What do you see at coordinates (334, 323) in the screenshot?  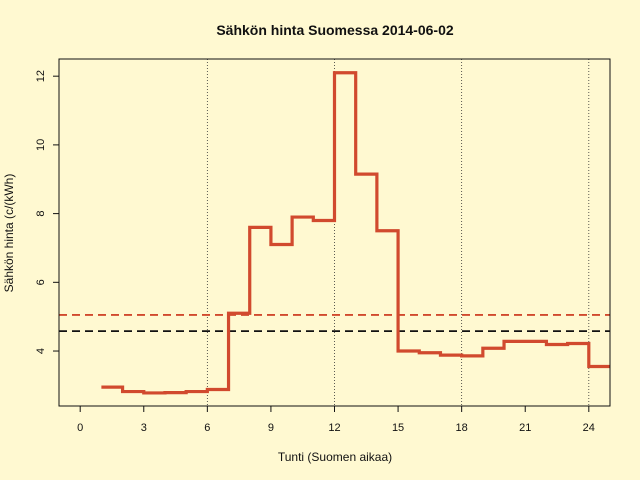 I see `reference-lines` at bounding box center [334, 323].